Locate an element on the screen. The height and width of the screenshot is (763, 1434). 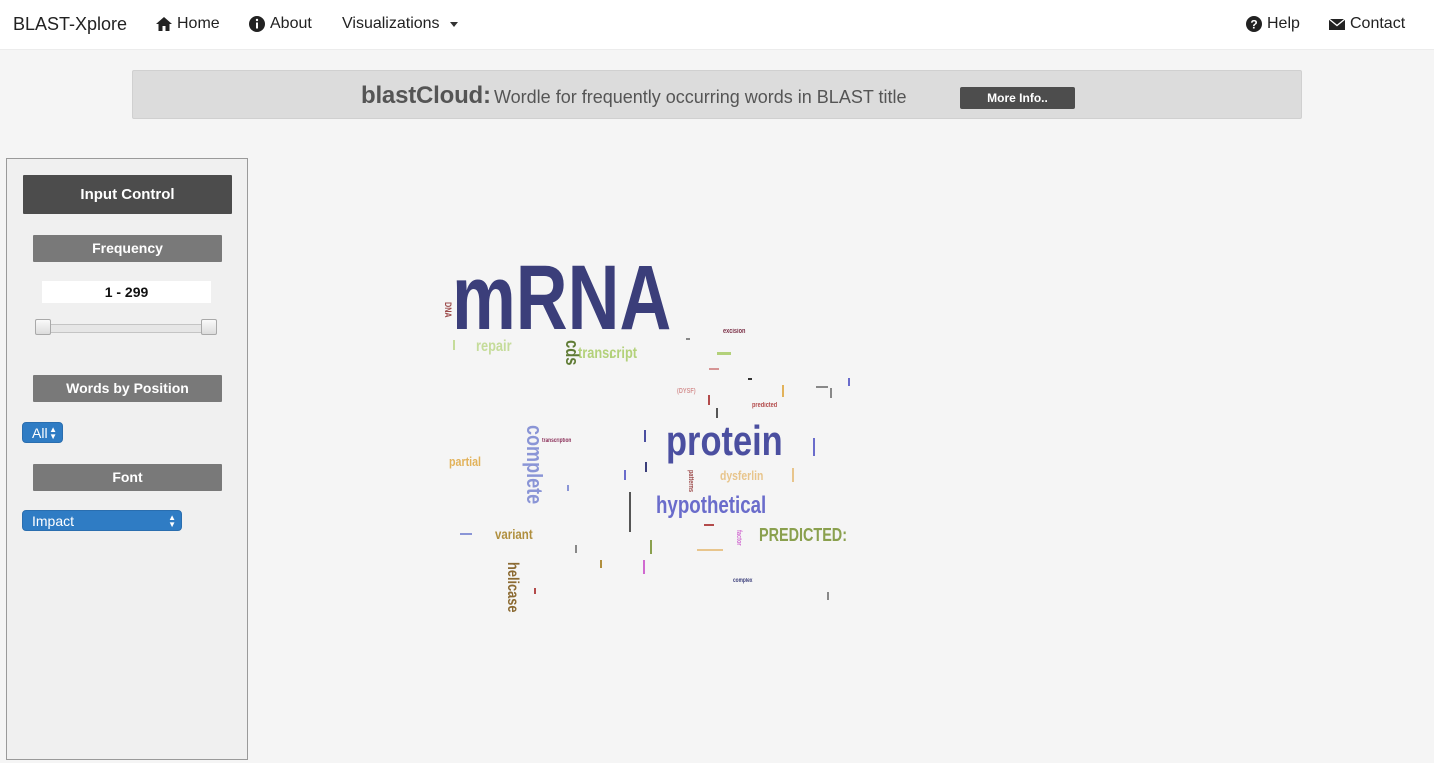
nav-about: About is located at coordinates (280, 24).